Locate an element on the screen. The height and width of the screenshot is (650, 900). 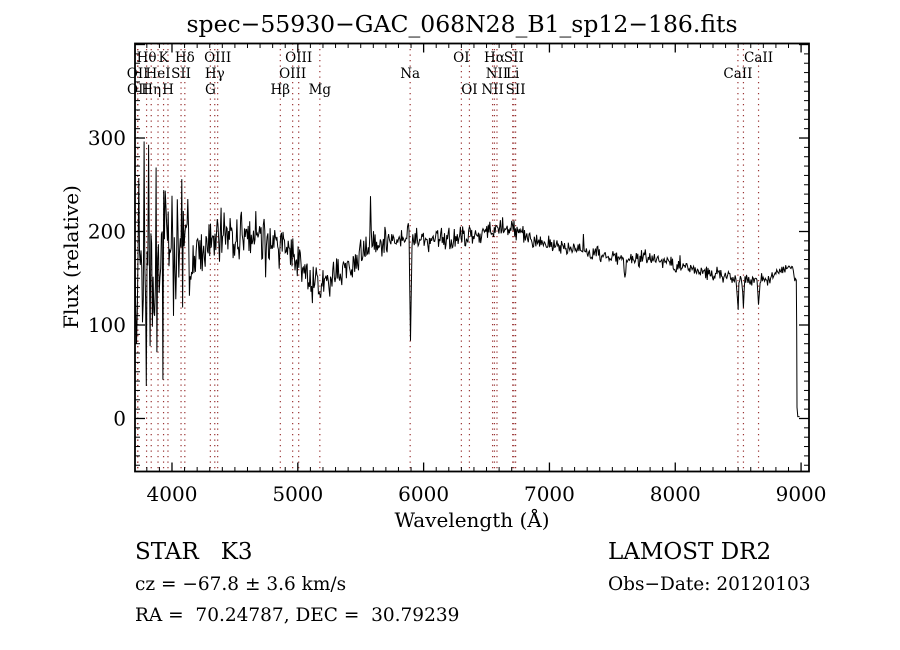
spectral-line-label: Na is located at coordinates (410, 74).